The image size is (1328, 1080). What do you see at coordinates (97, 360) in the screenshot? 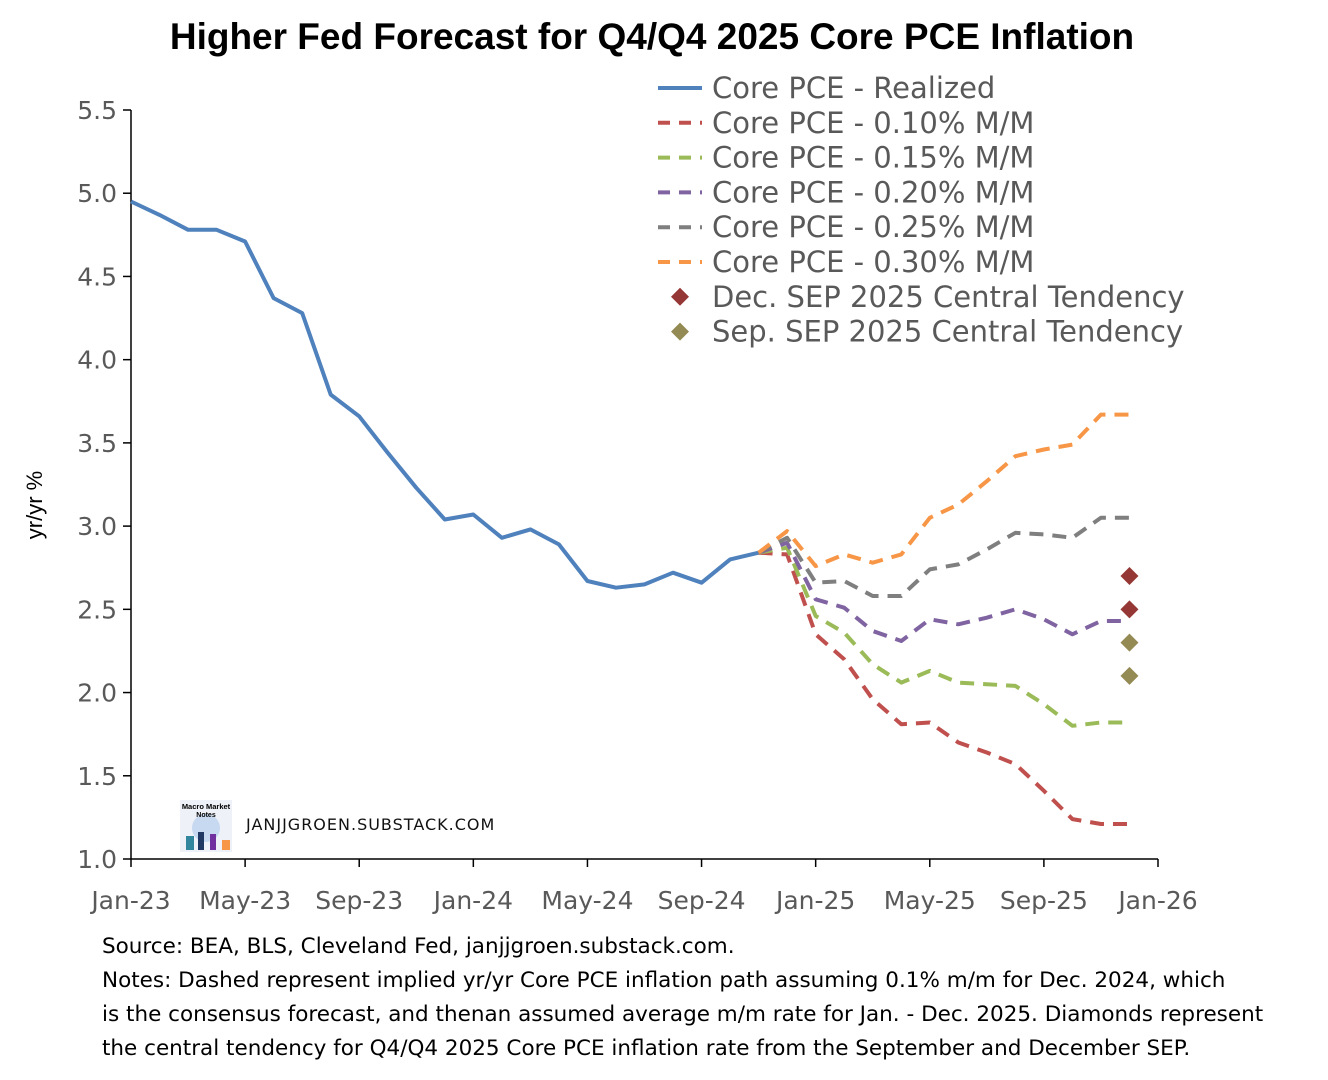
I see `y-tick-label: 4.0` at bounding box center [97, 360].